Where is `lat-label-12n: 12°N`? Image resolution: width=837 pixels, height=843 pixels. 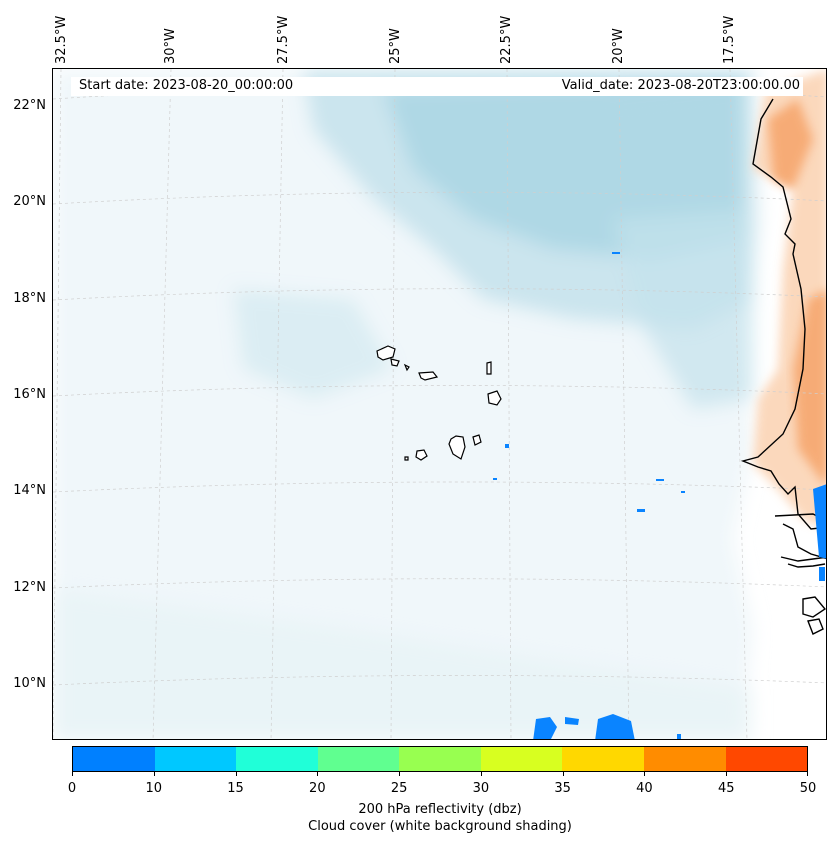
lat-label-12n: 12°N is located at coordinates (29, 587).